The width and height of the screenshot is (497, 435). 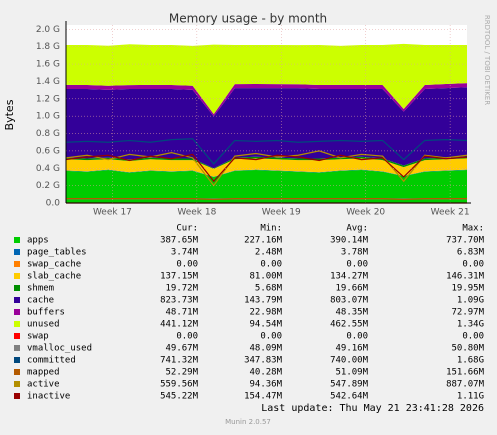 I want to click on legend-label: apps, so click(x=38, y=241).